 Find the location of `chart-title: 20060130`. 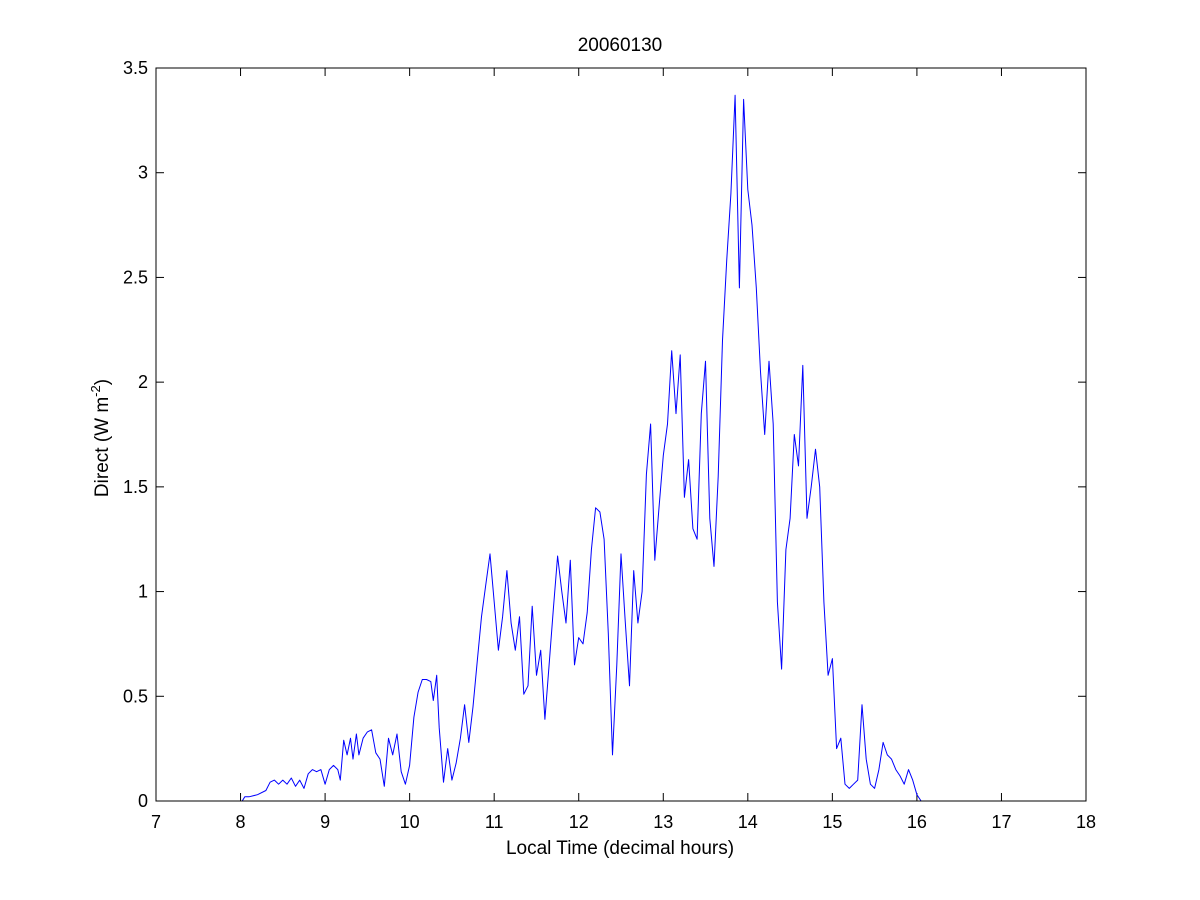

chart-title: 20060130 is located at coordinates (620, 45).